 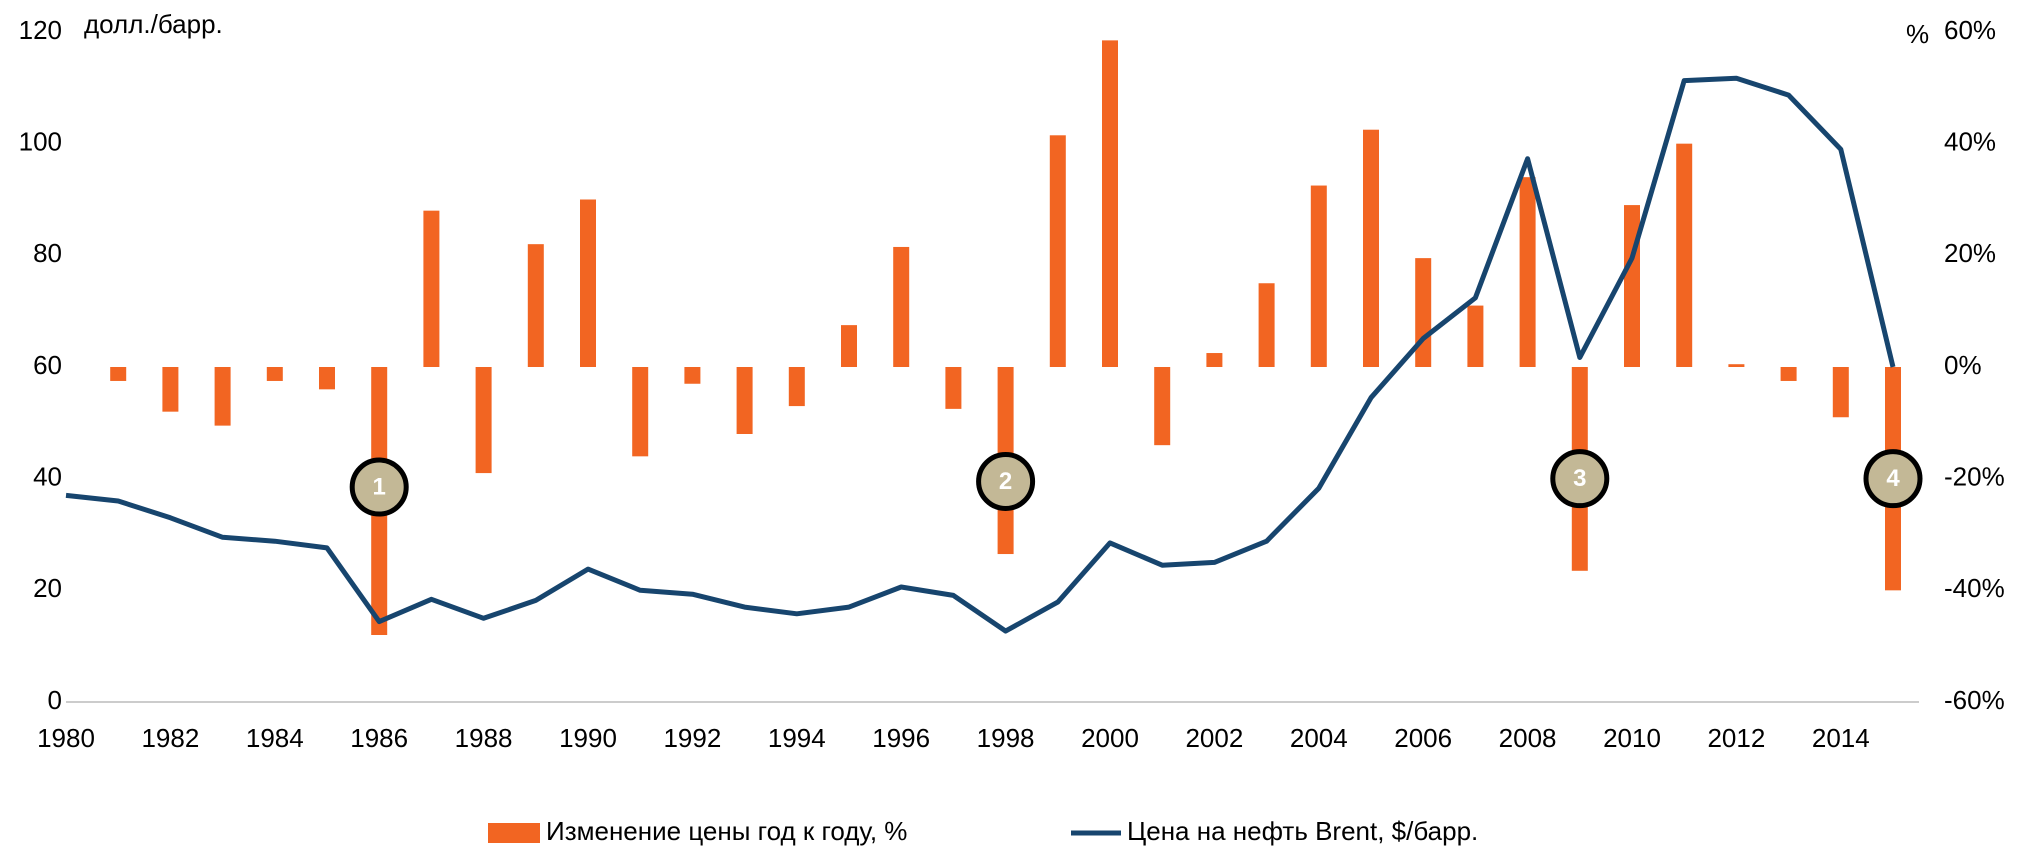 What do you see at coordinates (275, 738) in the screenshot?
I see `x-tick-label: 1984` at bounding box center [275, 738].